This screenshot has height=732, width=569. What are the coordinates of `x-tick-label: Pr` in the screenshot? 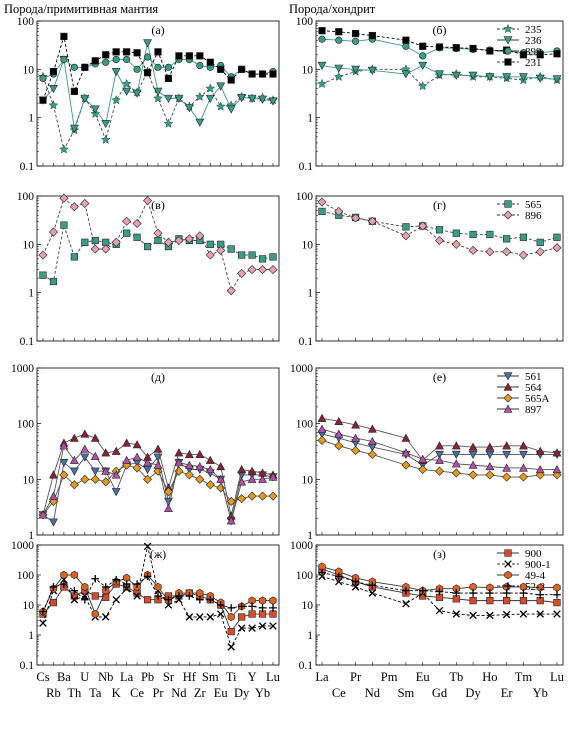 It's located at (356, 677).